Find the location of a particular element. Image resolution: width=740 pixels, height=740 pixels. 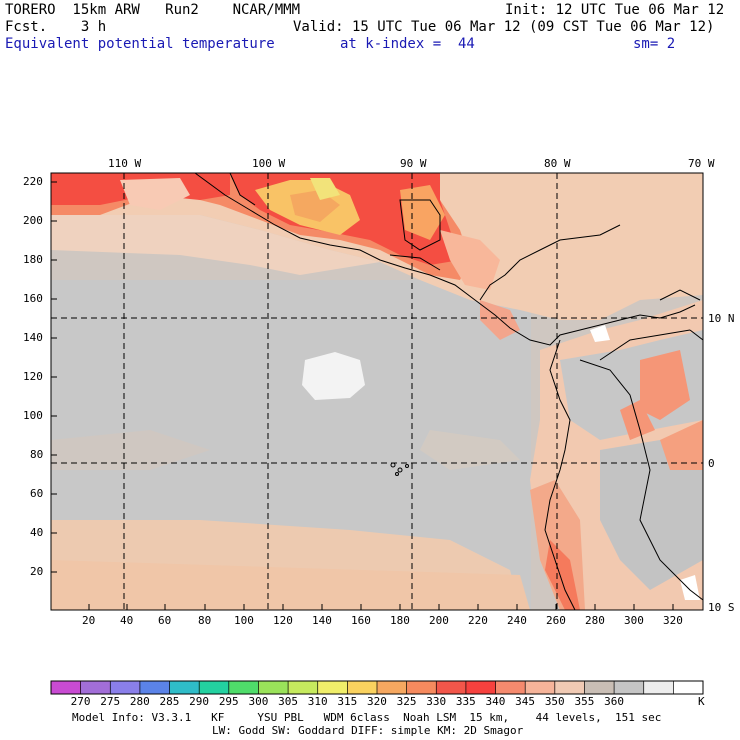

colorbar-label: 295 is located at coordinates (228, 701).